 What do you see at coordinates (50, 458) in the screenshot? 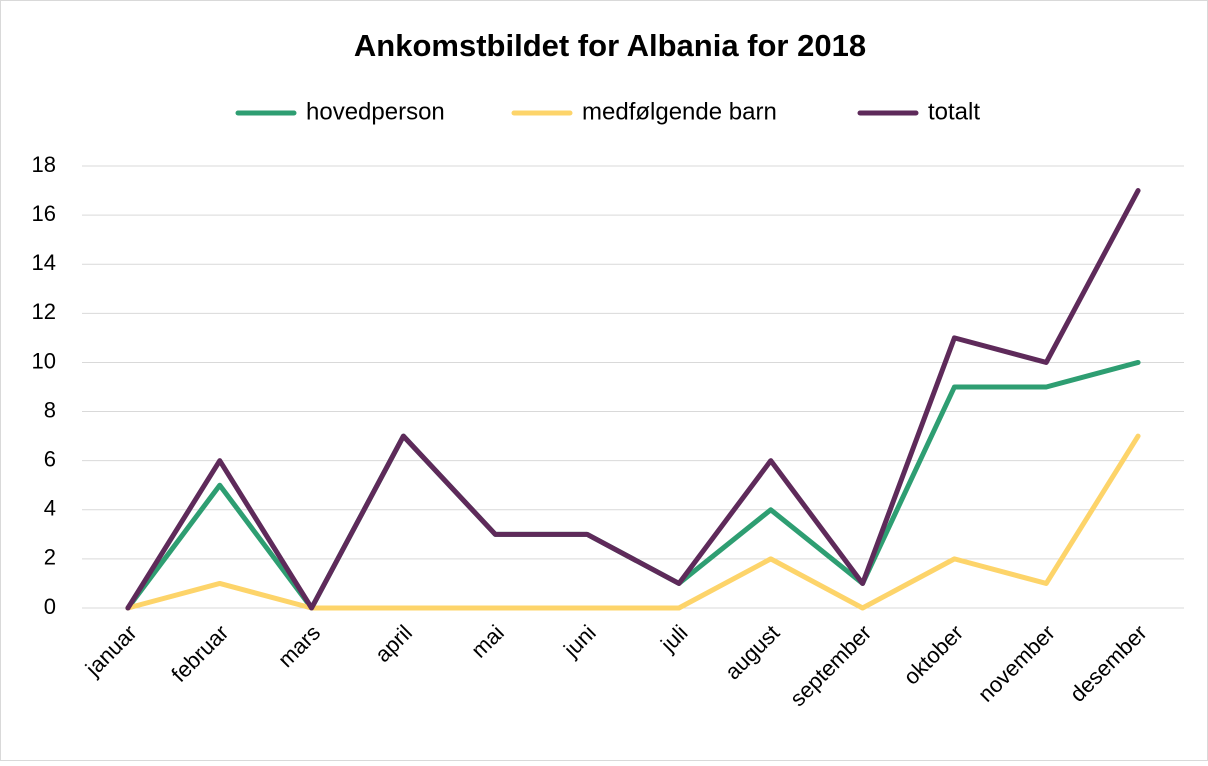
I see `y-tick-label: 6` at bounding box center [50, 458].